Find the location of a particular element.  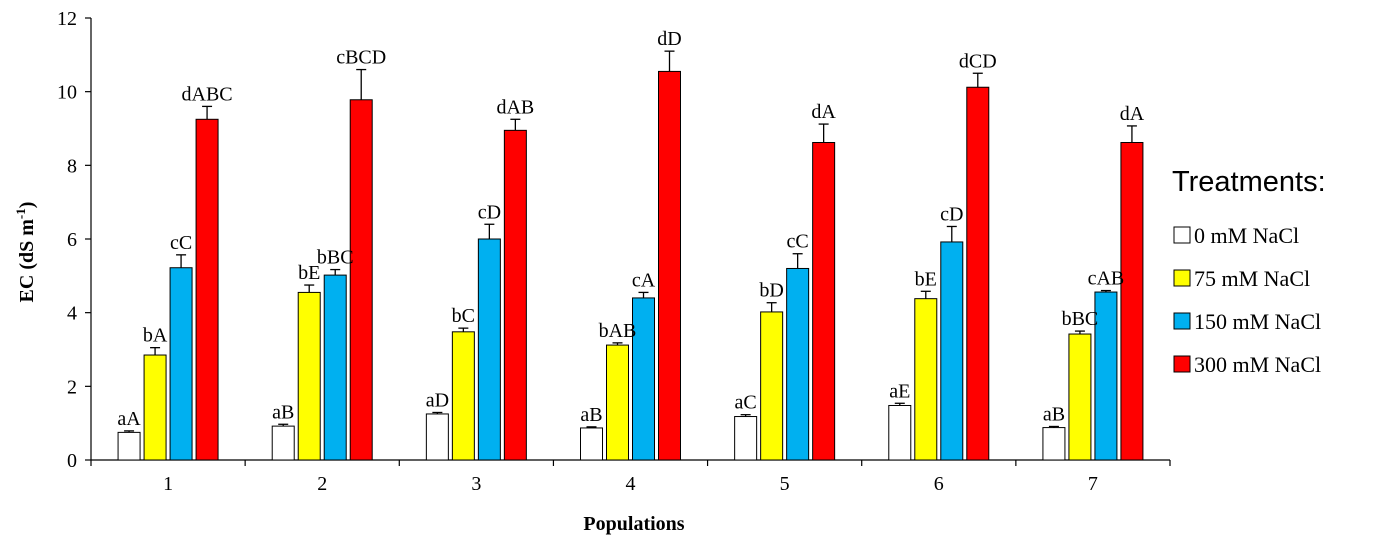

bar-significance-label: aA is located at coordinates (129, 419).